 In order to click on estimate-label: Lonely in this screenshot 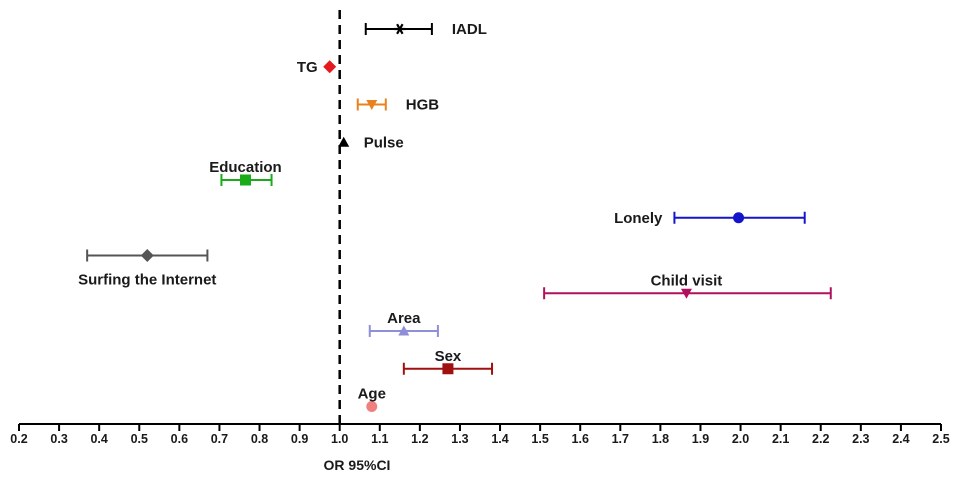, I will do `click(638, 218)`.